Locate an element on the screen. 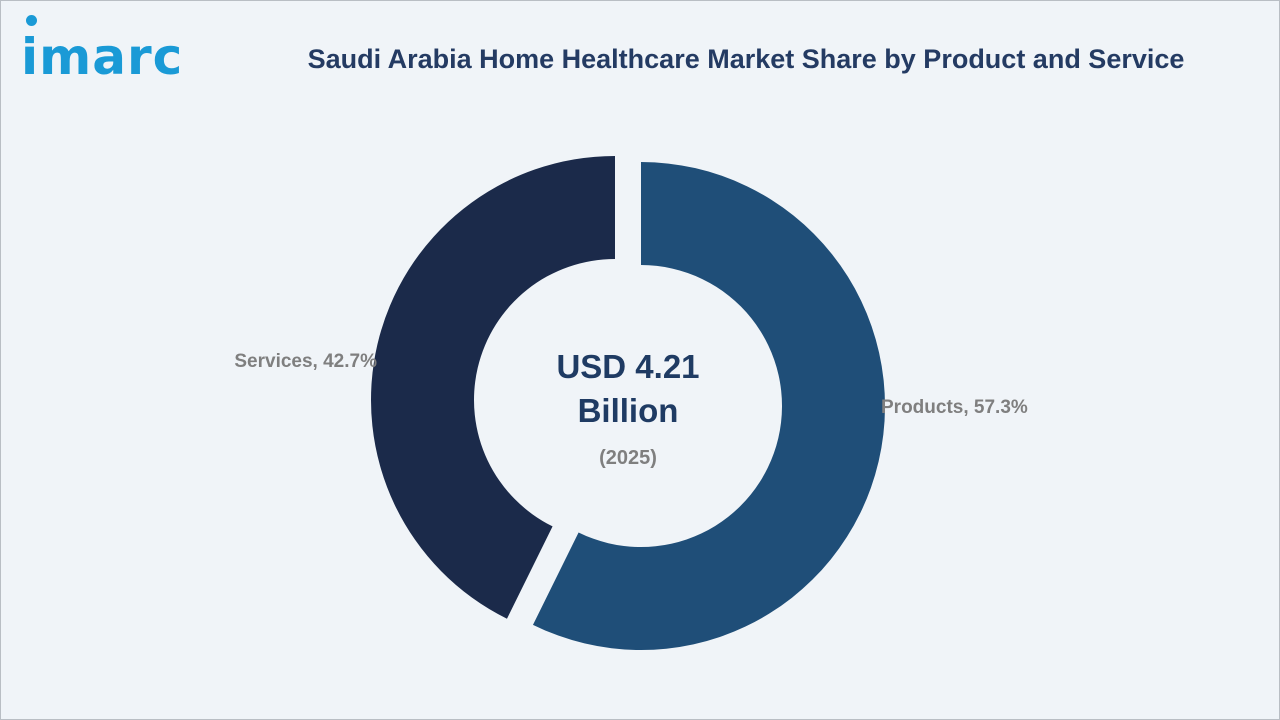 This screenshot has width=1280, height=720. center-value-line2: Billion is located at coordinates (628, 410).